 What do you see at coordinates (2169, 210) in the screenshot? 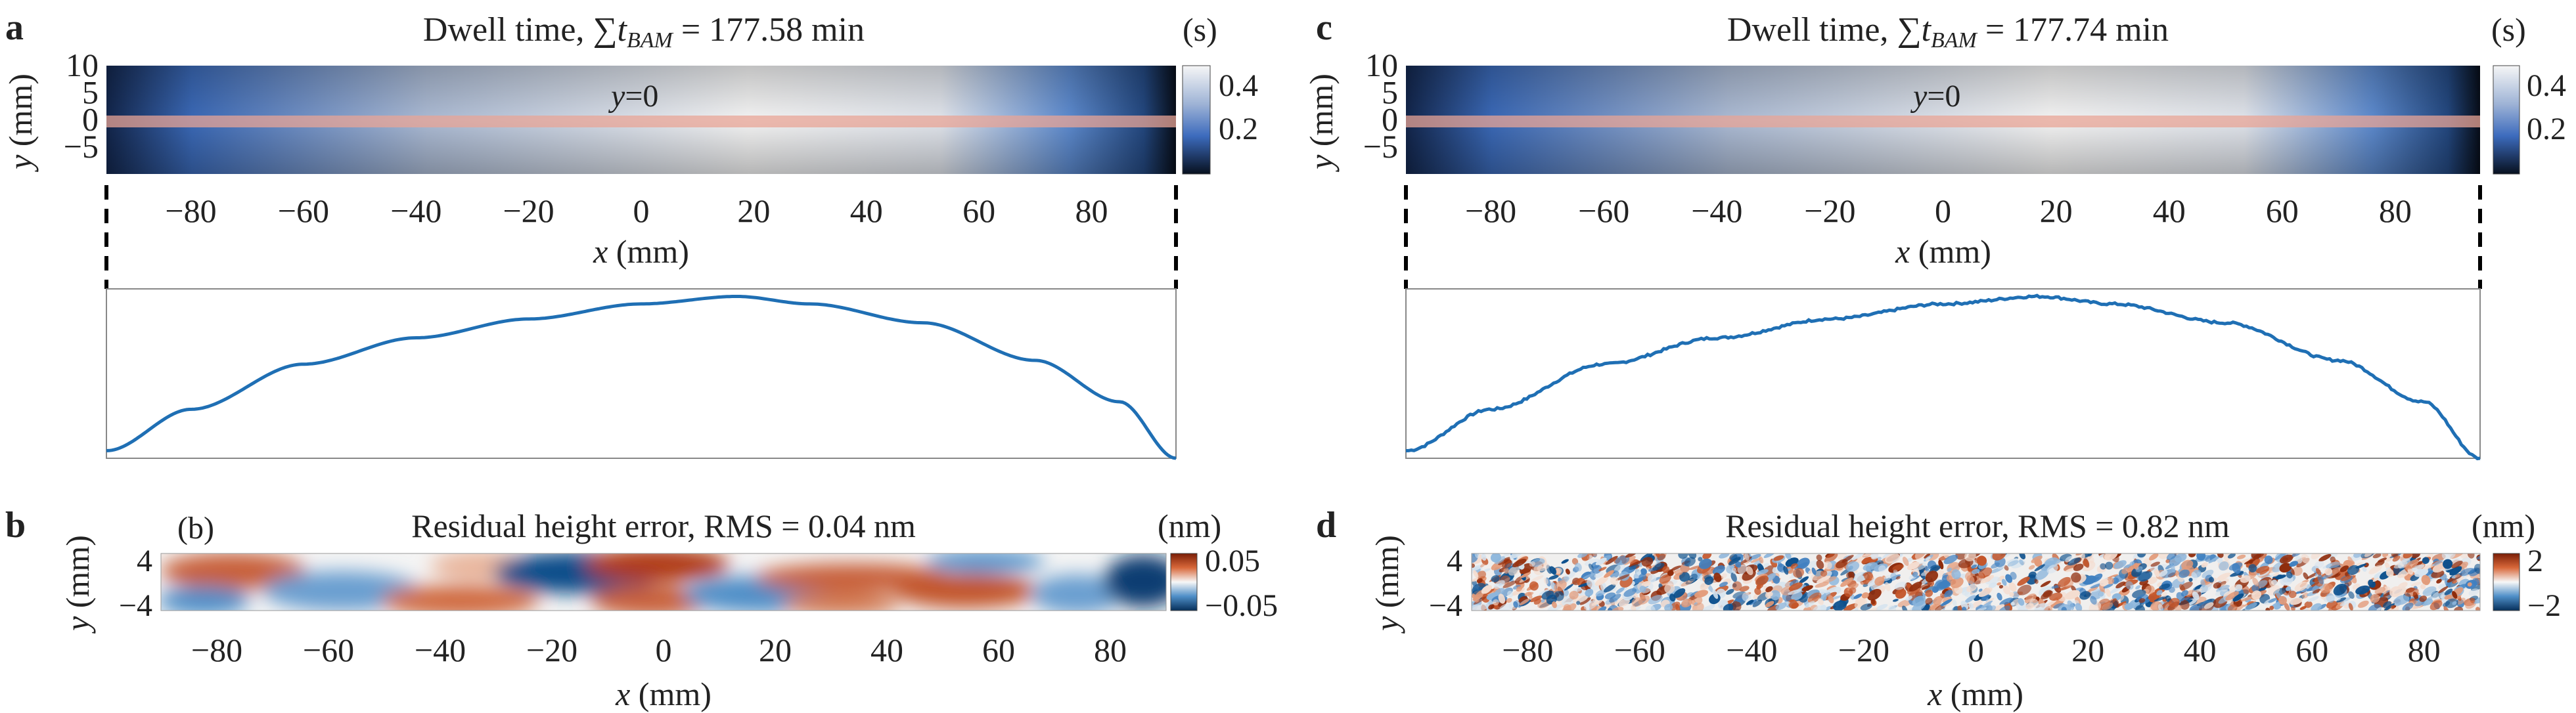
I see `c-xticks-label: 40` at bounding box center [2169, 210].